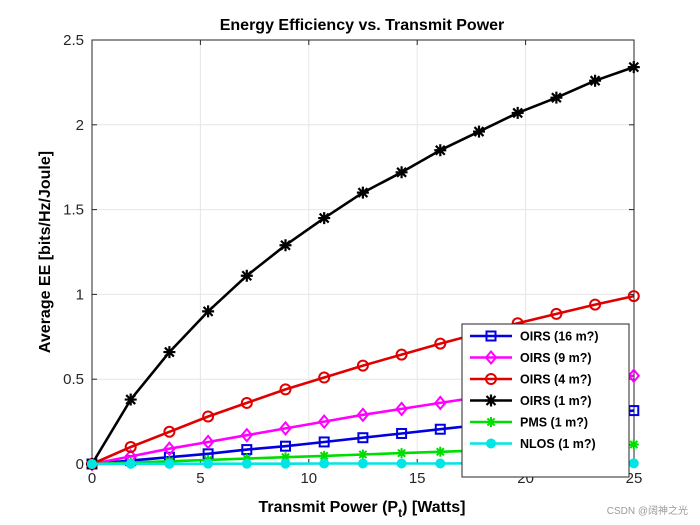 This screenshot has width=700, height=525. Describe the element at coordinates (634, 478) in the screenshot. I see `x-tick-label: 25` at that location.